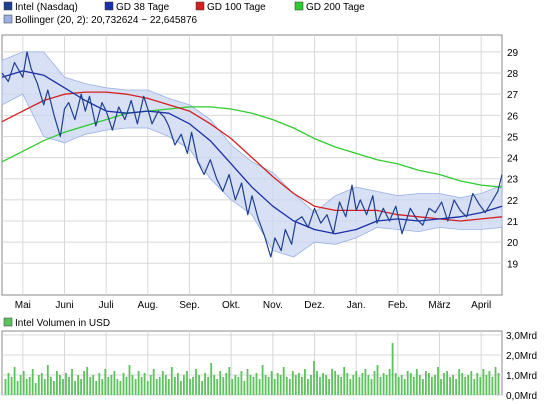 The image size is (545, 404). Describe the element at coordinates (521, 396) in the screenshot. I see `volume-y-tick-label: 0,0Mrd` at that location.